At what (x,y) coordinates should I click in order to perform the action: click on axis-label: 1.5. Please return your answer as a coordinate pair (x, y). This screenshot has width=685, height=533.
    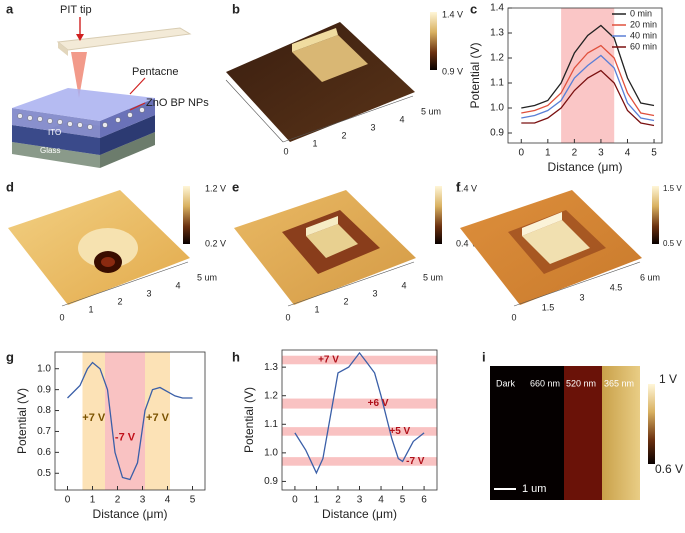
    Looking at the image, I should click on (548, 307).